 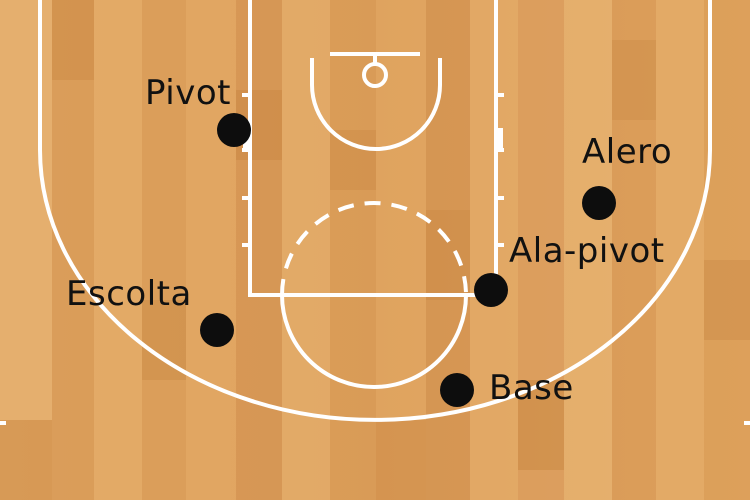 I want to click on player-dot-alero, so click(x=599, y=203).